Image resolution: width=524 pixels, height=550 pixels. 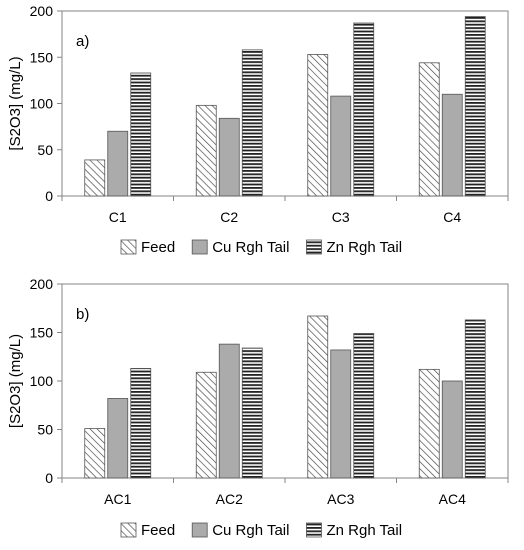 What do you see at coordinates (318, 125) in the screenshot?
I see `bar-feed-c3` at bounding box center [318, 125].